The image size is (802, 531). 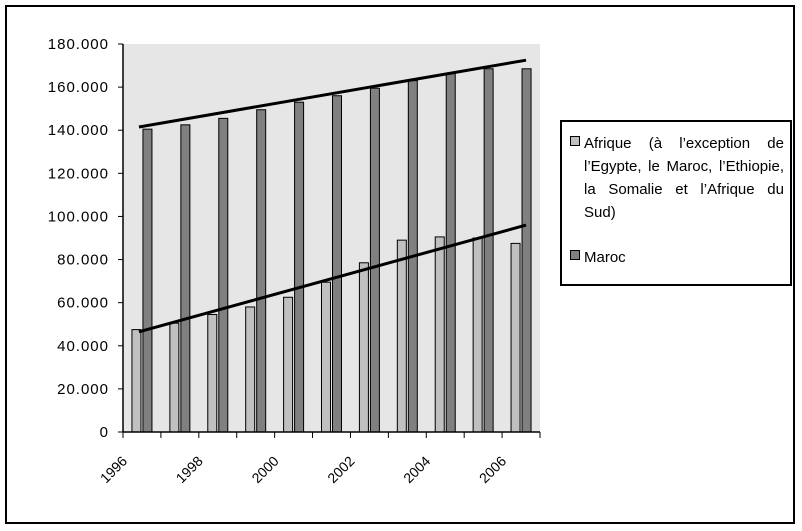 What do you see at coordinates (185, 278) in the screenshot?
I see `bar-maroc-1997` at bounding box center [185, 278].